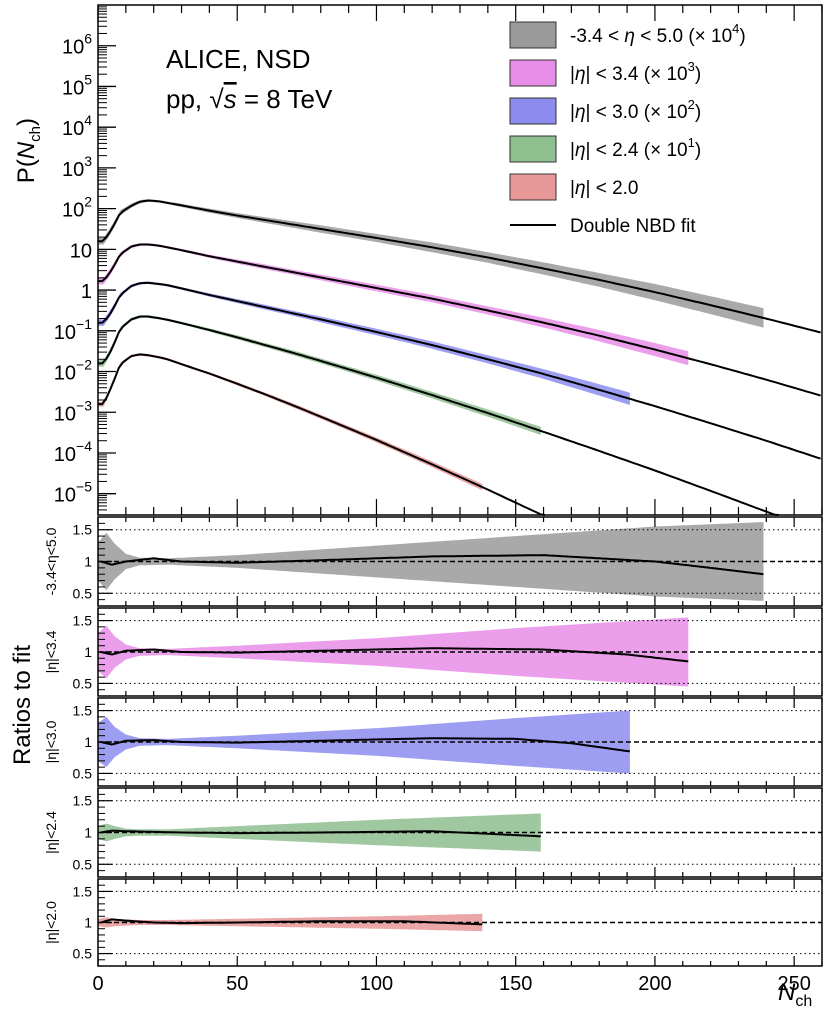  What do you see at coordinates (635, 72) in the screenshot?
I see `legend-label-2: |η| < 3.4 (× 103)` at bounding box center [635, 72].